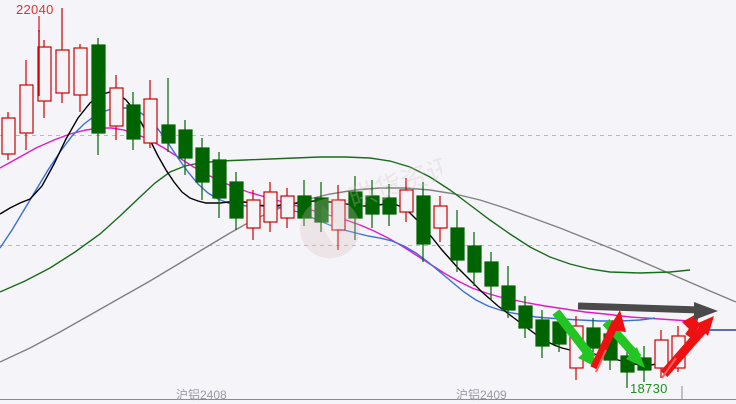  What do you see at coordinates (647, 311) in the screenshot?
I see `arrow-flat` at bounding box center [647, 311].